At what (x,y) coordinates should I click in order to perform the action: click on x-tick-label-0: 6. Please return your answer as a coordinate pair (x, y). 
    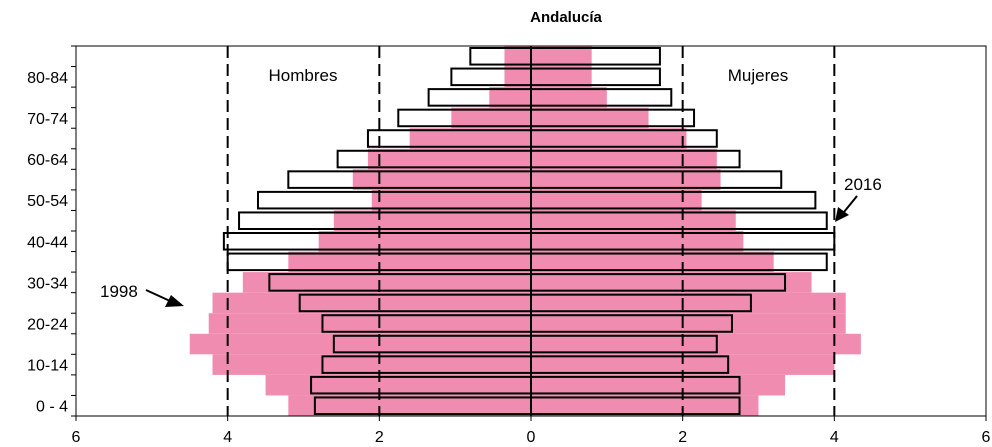
    Looking at the image, I should click on (76, 437).